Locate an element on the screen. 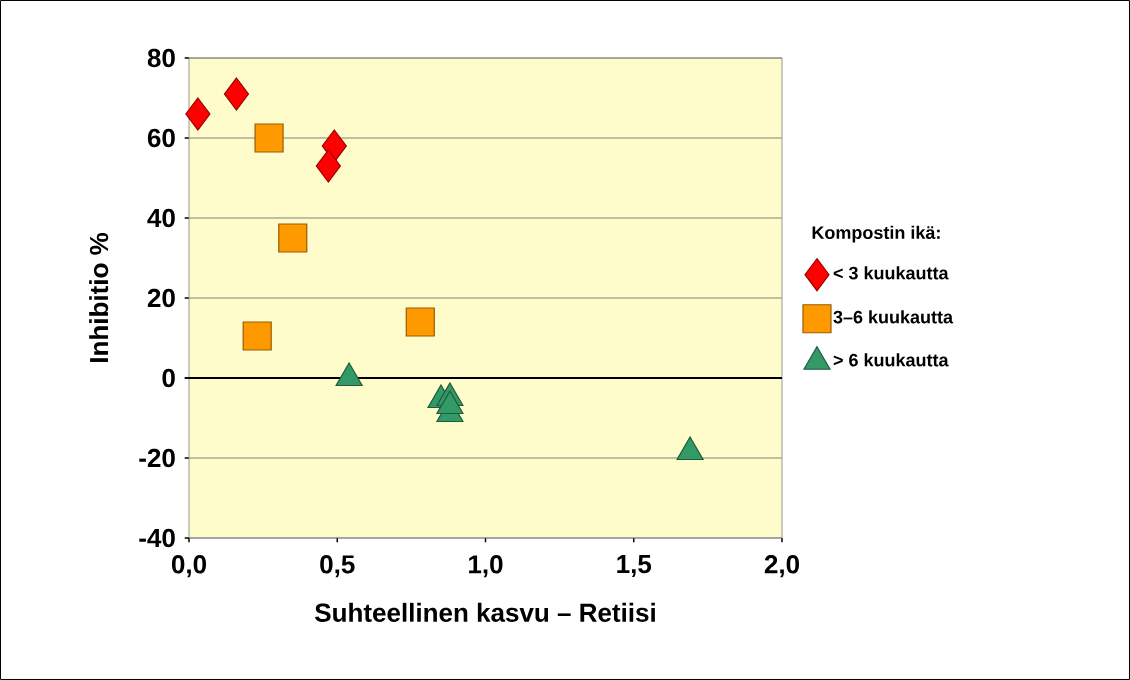  legend-label: 3–6 kuukautta is located at coordinates (893, 317).